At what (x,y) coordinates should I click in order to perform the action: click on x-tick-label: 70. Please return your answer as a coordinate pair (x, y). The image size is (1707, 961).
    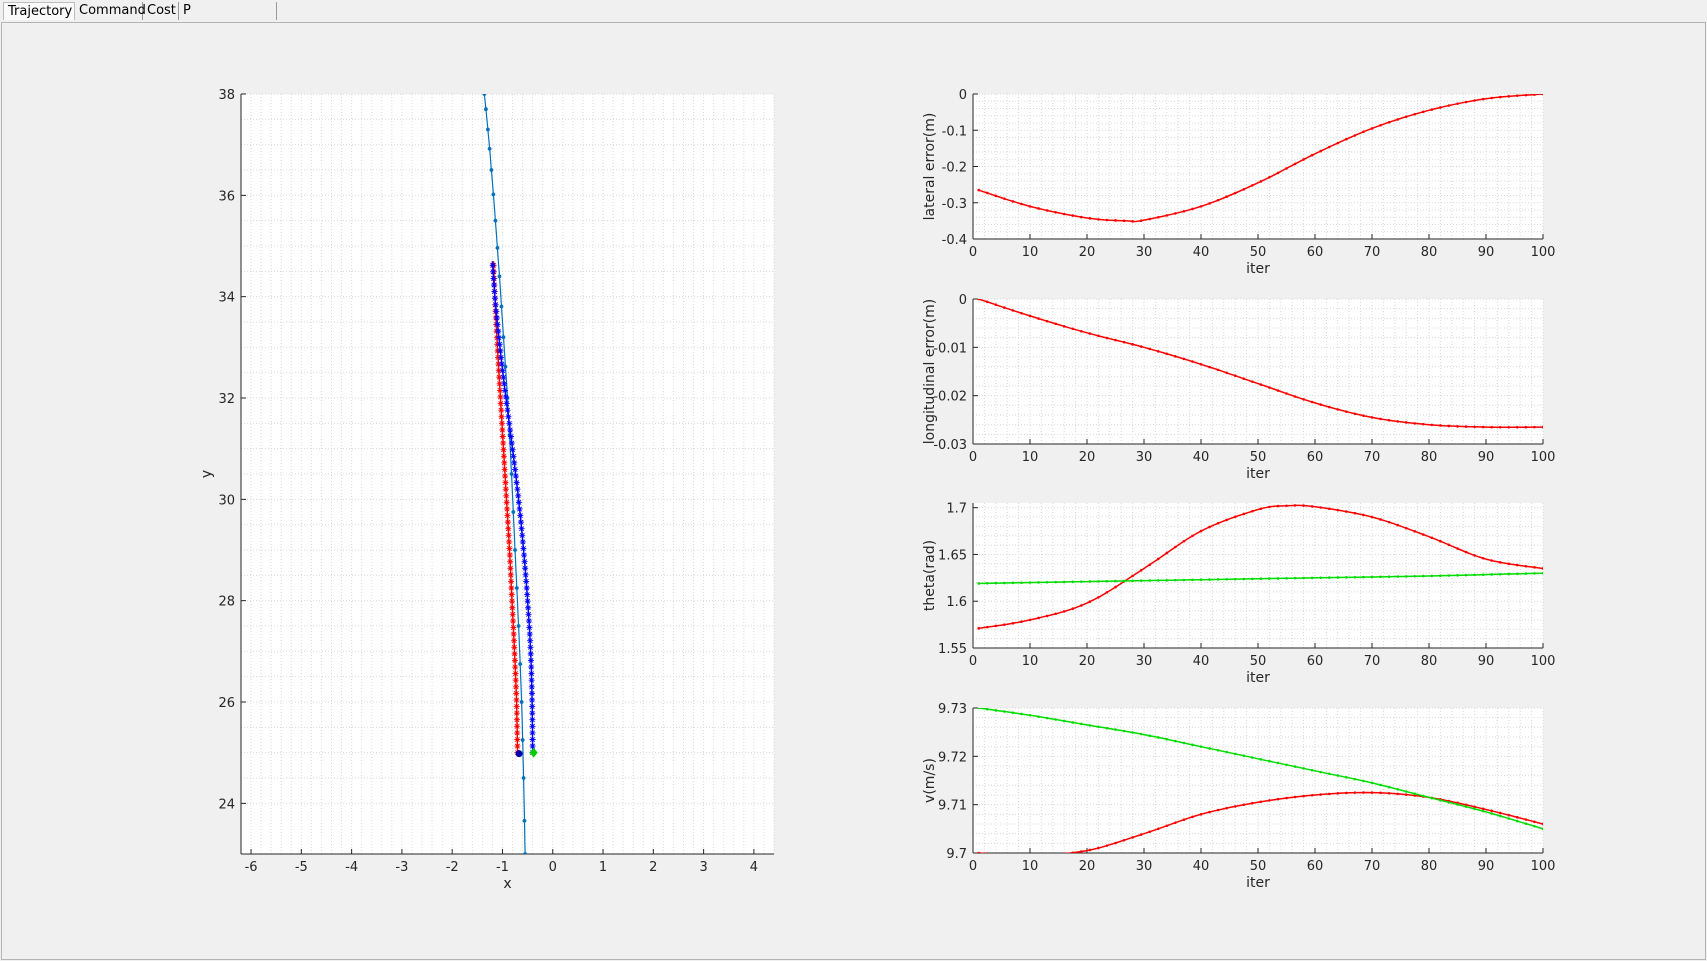
    Looking at the image, I should click on (1372, 457).